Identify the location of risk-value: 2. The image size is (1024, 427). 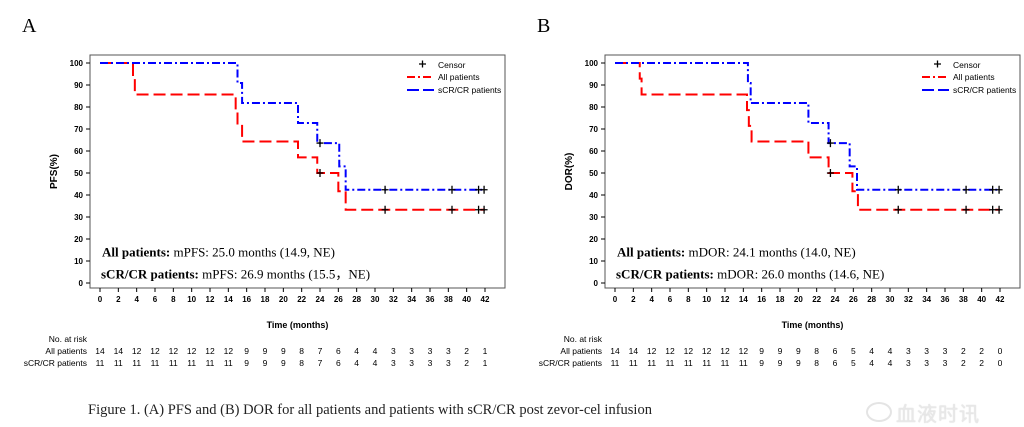
(981, 363).